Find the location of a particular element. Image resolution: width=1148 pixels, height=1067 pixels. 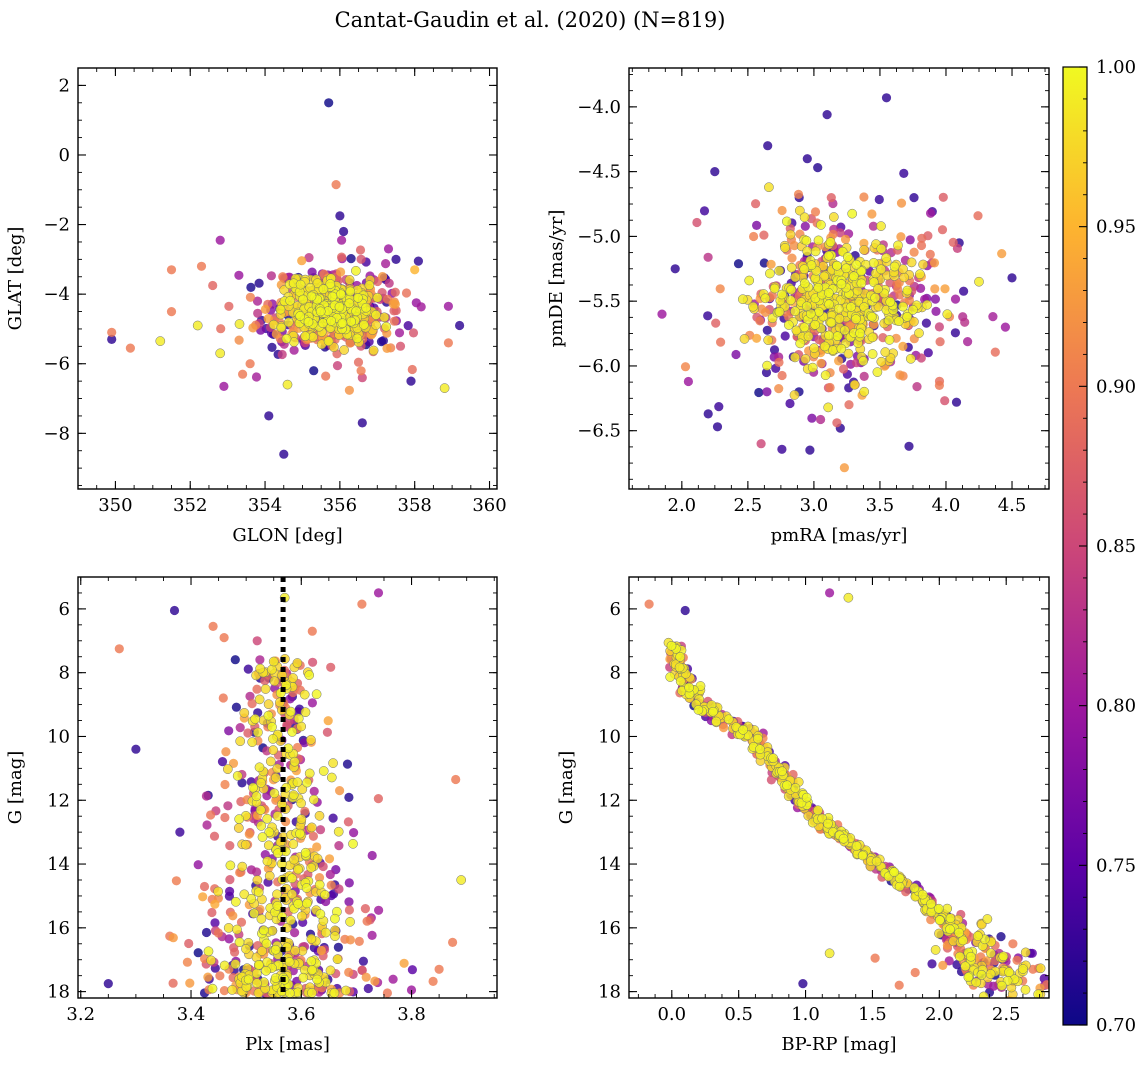

y-tick-label: 6 is located at coordinates (615, 609).